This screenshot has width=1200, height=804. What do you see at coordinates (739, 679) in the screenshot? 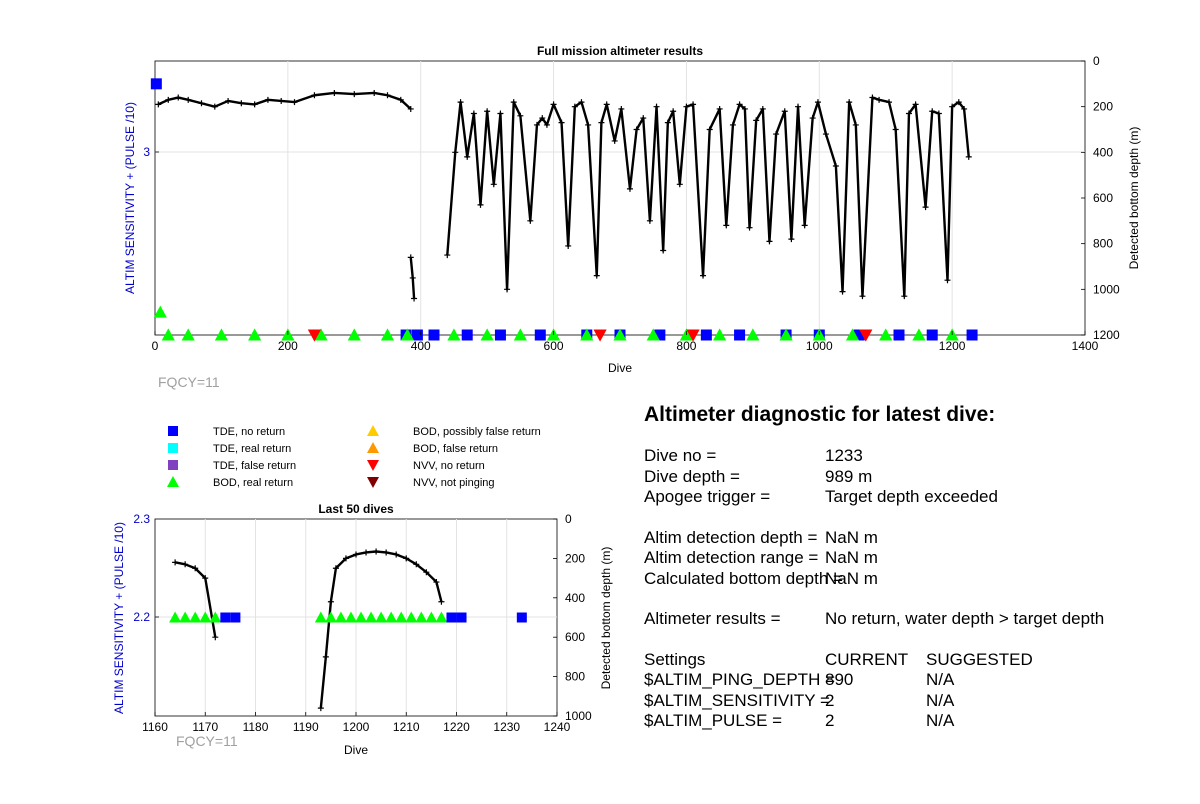
I see `ping-depth-label: $ALTIM_PING_DEPTH =` at bounding box center [739, 679].